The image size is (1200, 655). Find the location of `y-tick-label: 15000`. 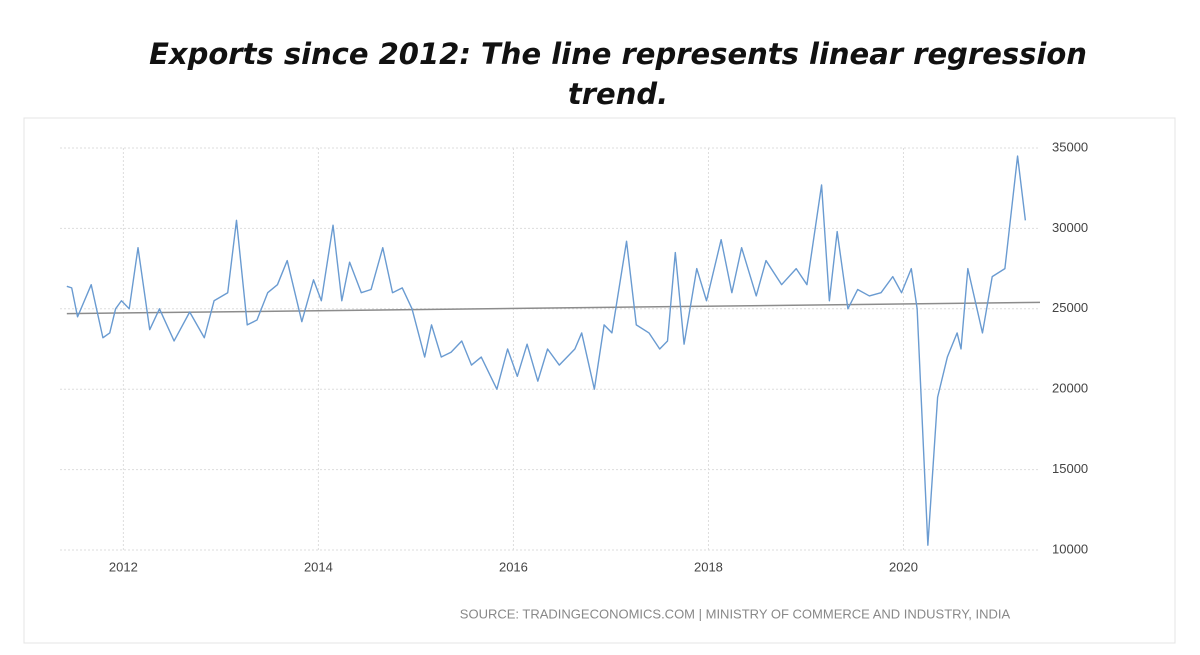

y-tick-label: 15000 is located at coordinates (1070, 468).